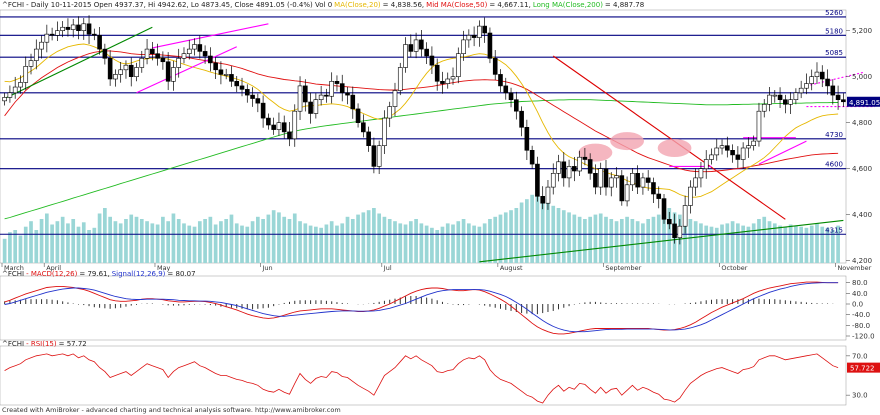 The image size is (880, 415). Describe the element at coordinates (860, 356) in the screenshot. I see `rsi-y-tick-label: 70.0` at that location.